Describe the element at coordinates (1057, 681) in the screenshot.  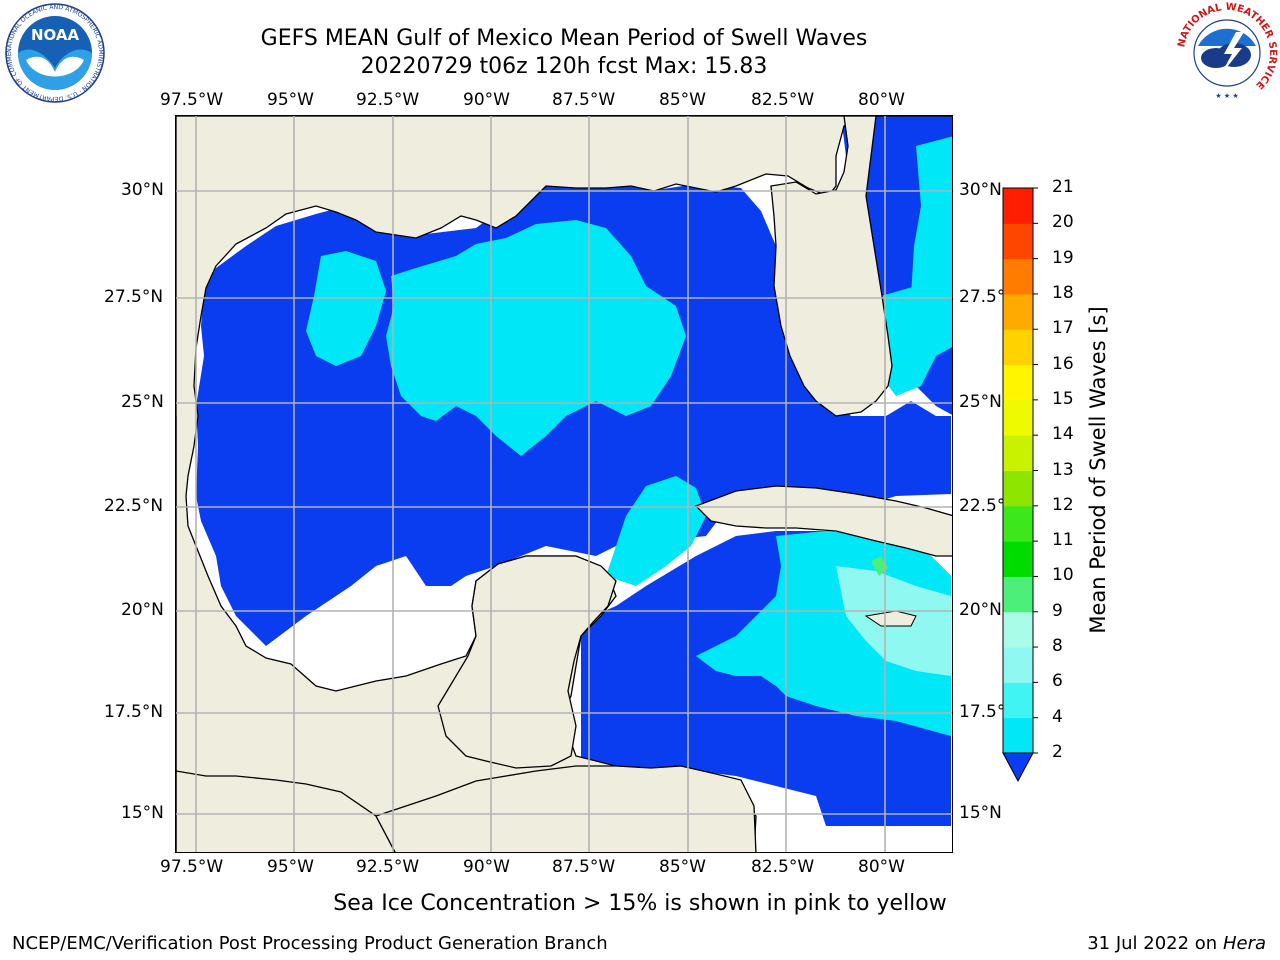
I see `colorbar-tick-label-6: 6` at that location.